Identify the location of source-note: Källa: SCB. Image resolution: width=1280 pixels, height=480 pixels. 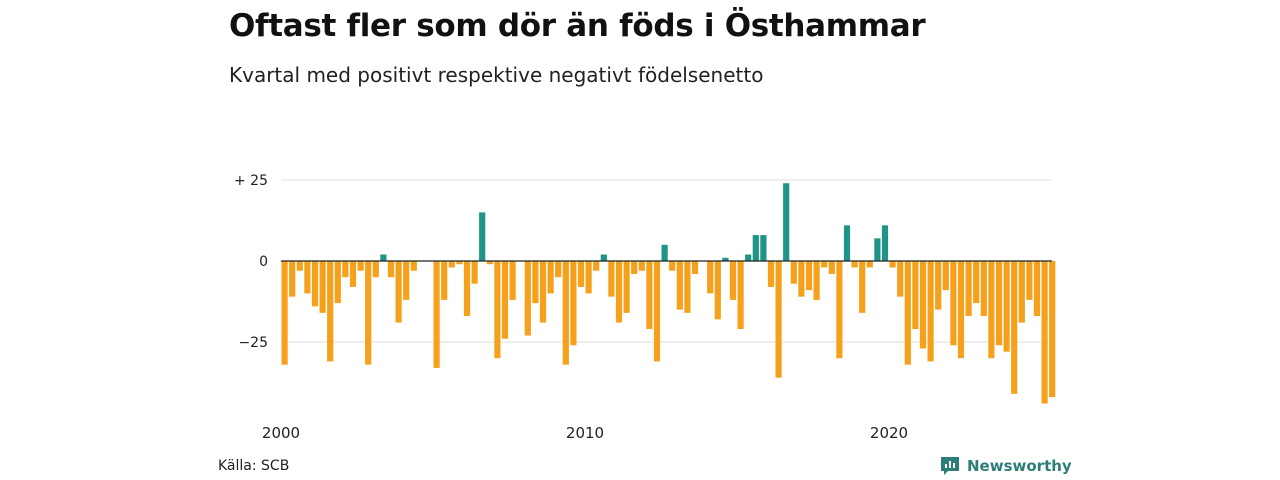
(254, 466).